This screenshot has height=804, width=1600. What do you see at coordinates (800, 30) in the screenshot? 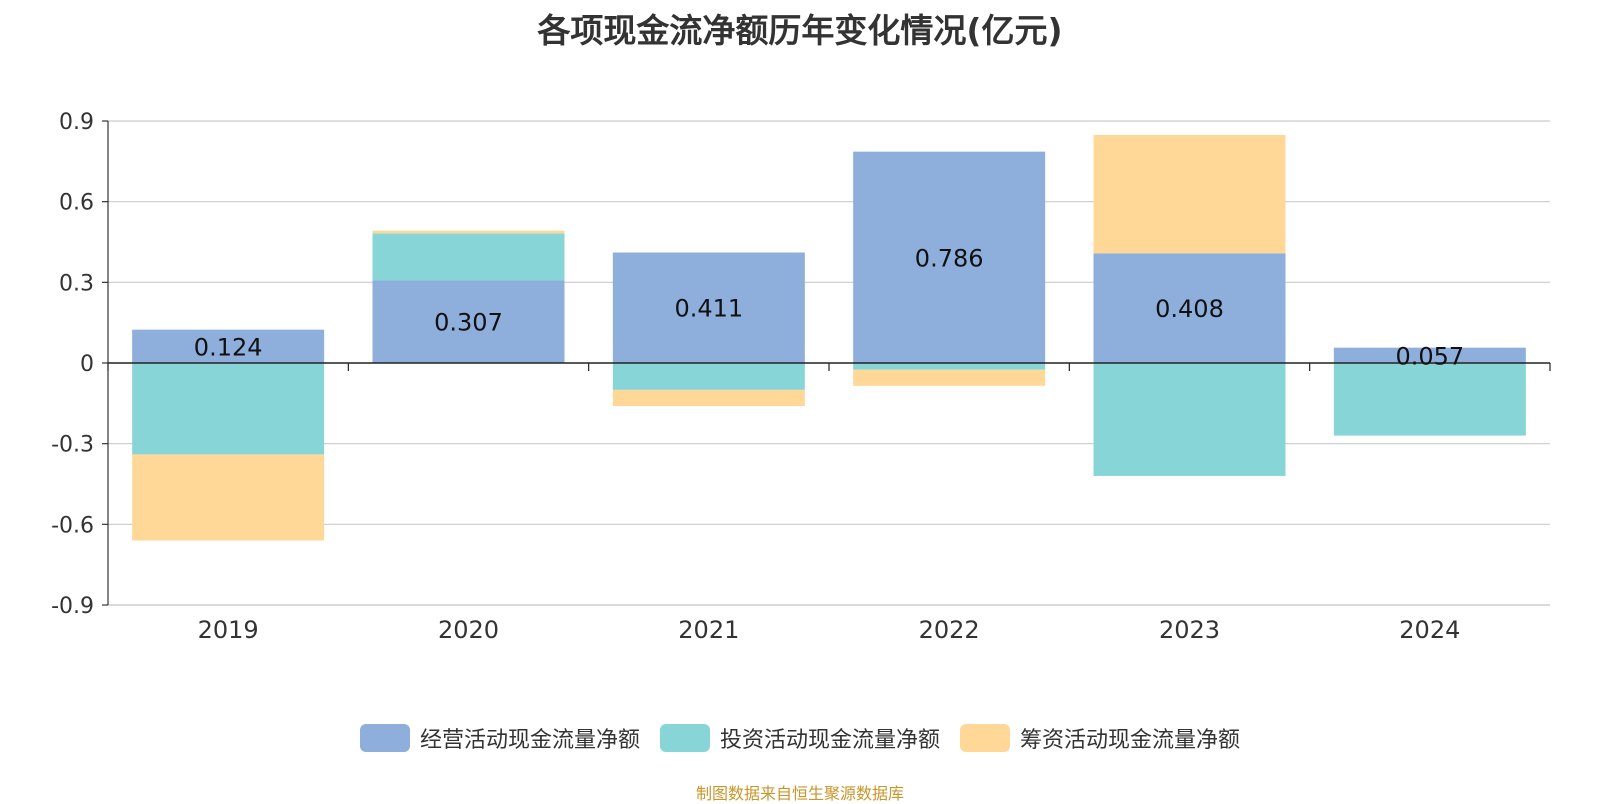
I see `chart-title: 各项现金流净额历年变化情况(亿元)` at bounding box center [800, 30].